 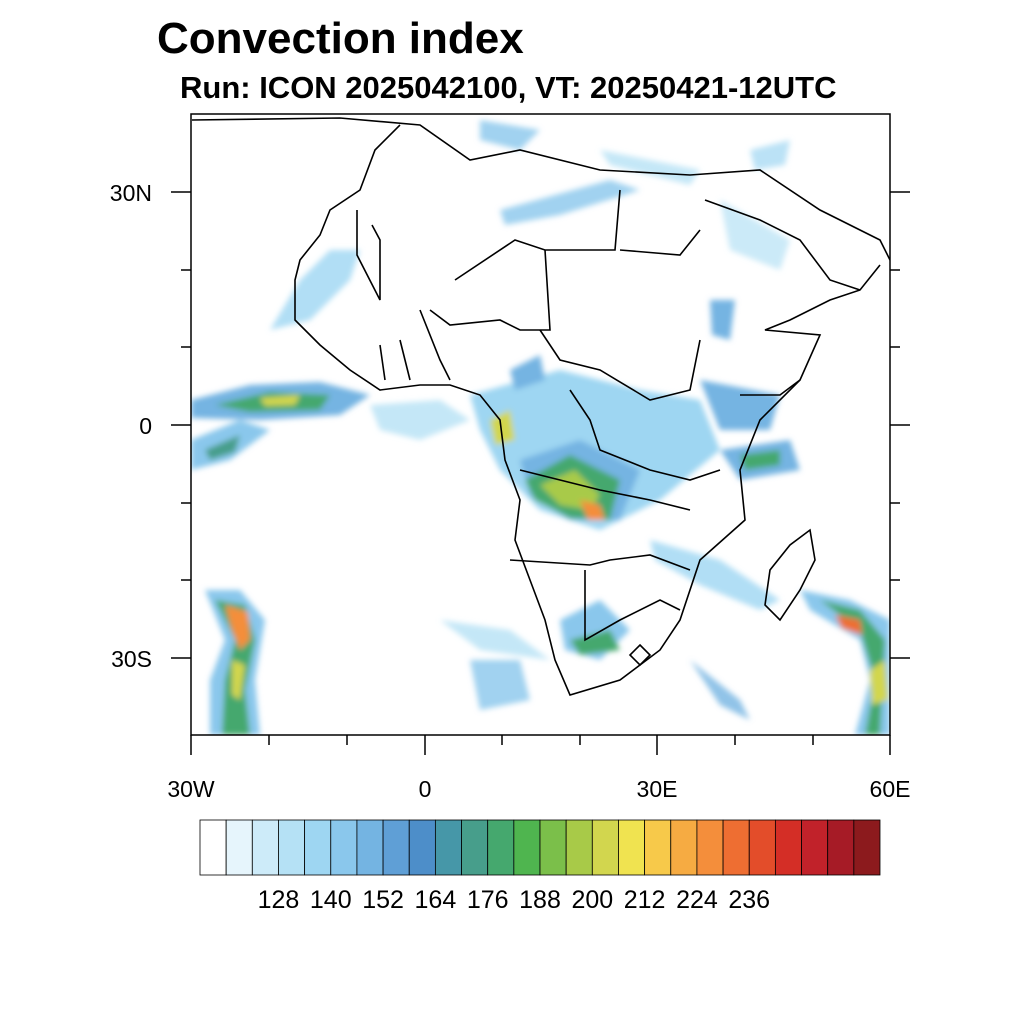 I want to click on colorbar-label: 188, so click(x=540, y=900).